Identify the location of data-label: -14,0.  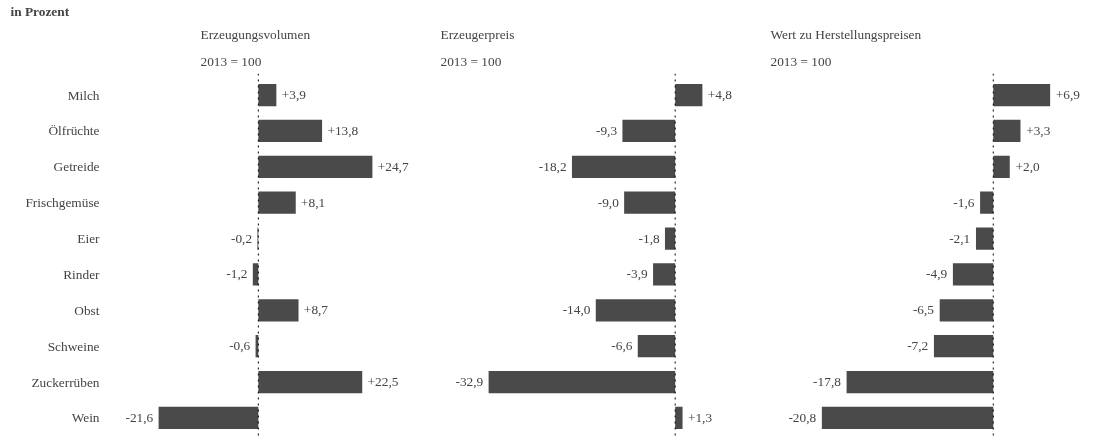
(576, 310).